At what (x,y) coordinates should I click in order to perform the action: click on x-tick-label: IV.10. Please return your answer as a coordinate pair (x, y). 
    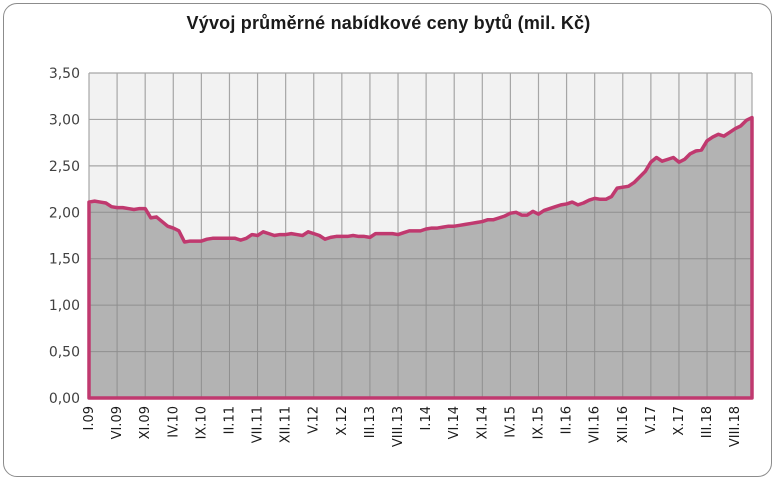
    Looking at the image, I should click on (173, 422).